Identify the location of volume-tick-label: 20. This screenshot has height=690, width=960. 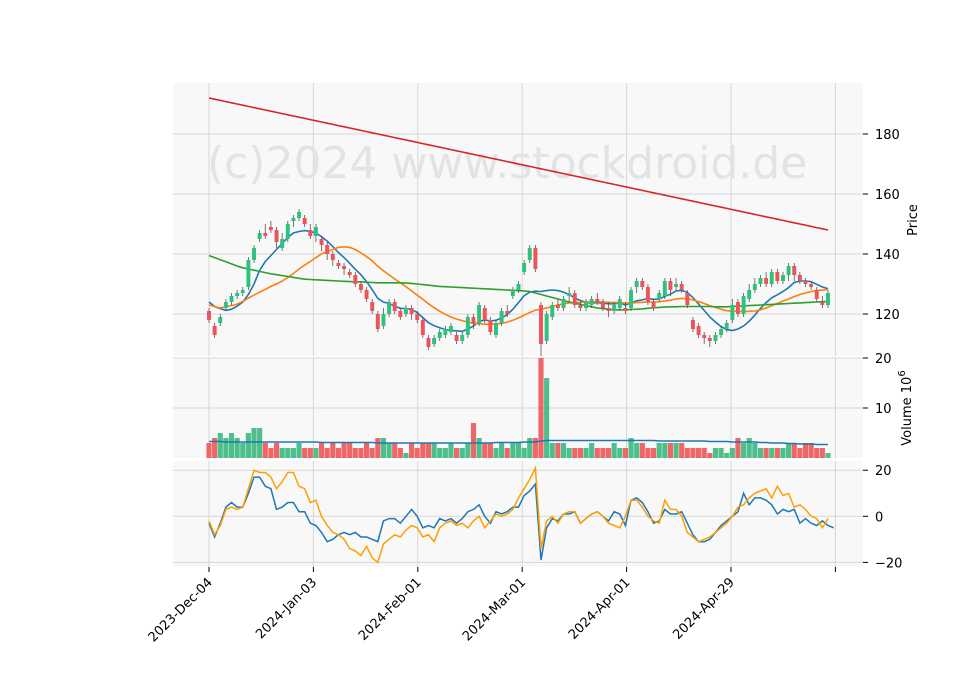
(883, 359).